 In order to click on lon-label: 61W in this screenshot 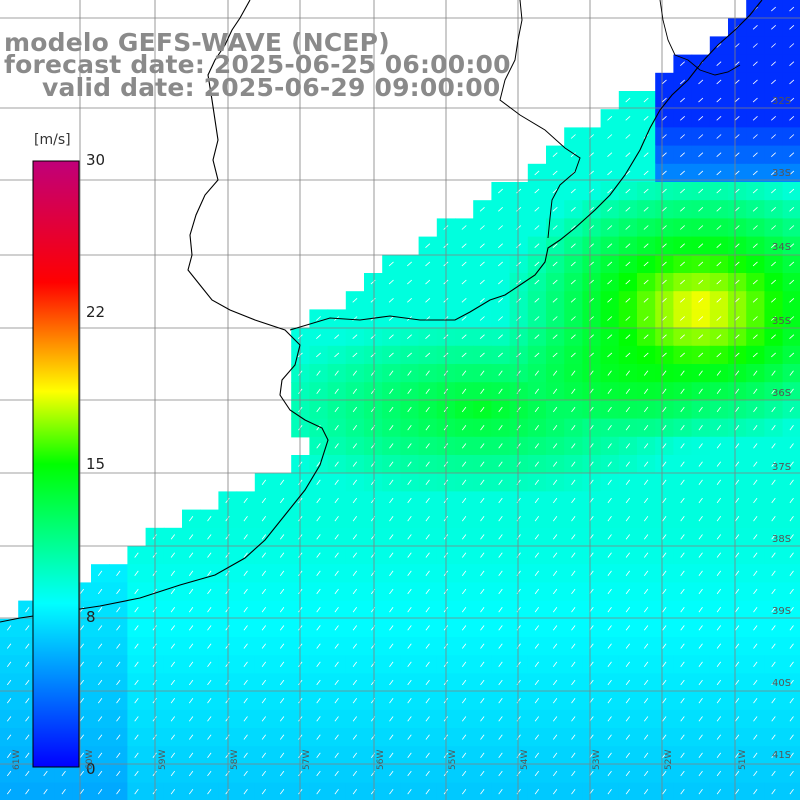, I will do `click(17, 759)`.